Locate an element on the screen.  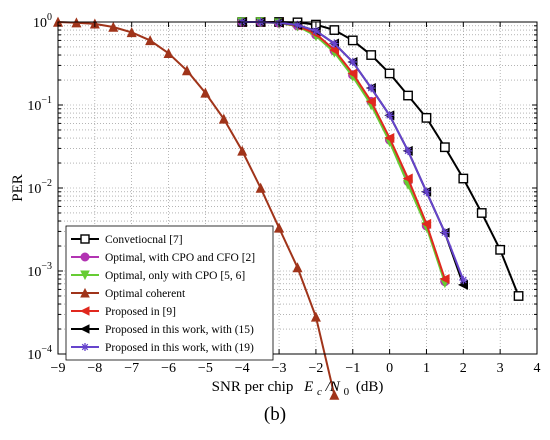
x-axis-title-sub2: 0 is located at coordinates (347, 392).